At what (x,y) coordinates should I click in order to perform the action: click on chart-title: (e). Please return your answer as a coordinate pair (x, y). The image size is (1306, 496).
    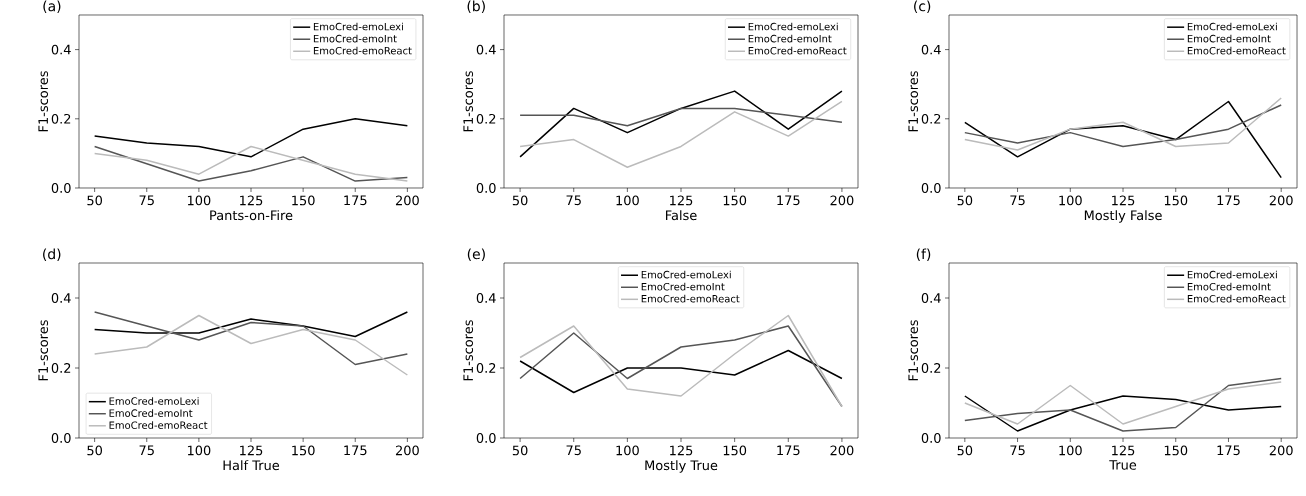
    Looking at the image, I should click on (476, 254).